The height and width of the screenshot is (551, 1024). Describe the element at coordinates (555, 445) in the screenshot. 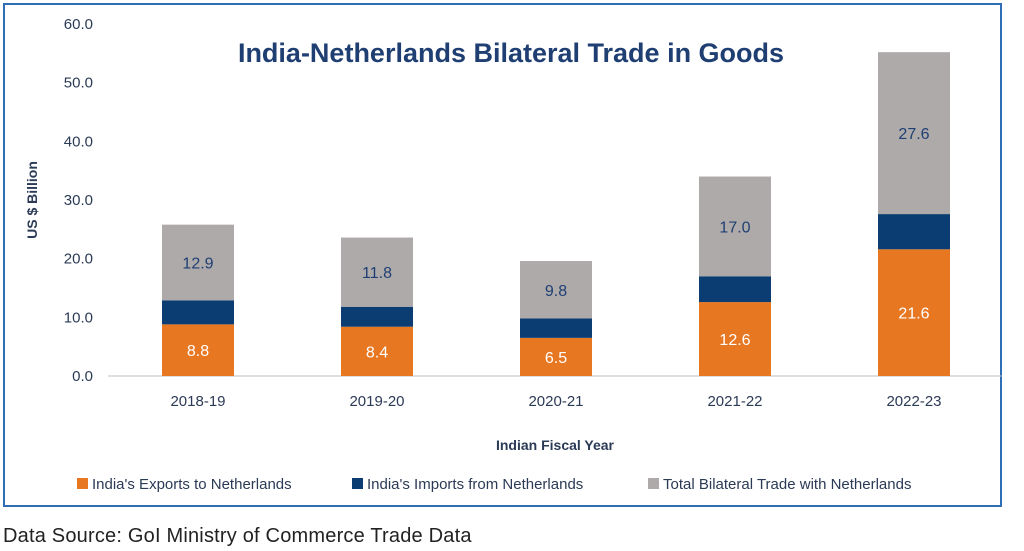

I see `x-axis-label: Indian Fiscal Year` at that location.